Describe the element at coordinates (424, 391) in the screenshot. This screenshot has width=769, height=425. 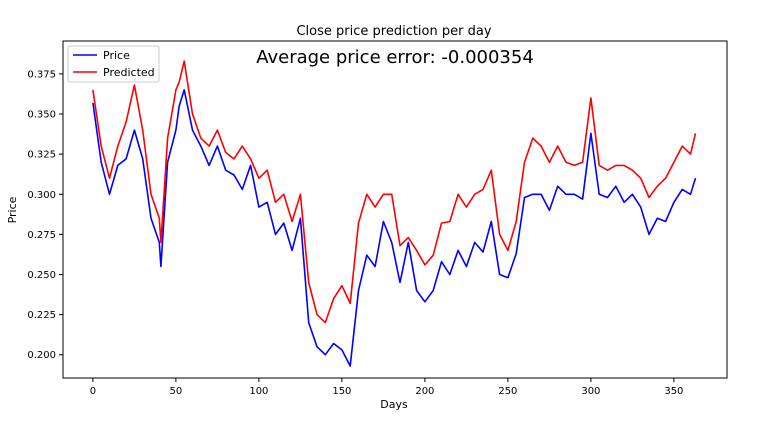
I see `x-tick-label: 200` at that location.